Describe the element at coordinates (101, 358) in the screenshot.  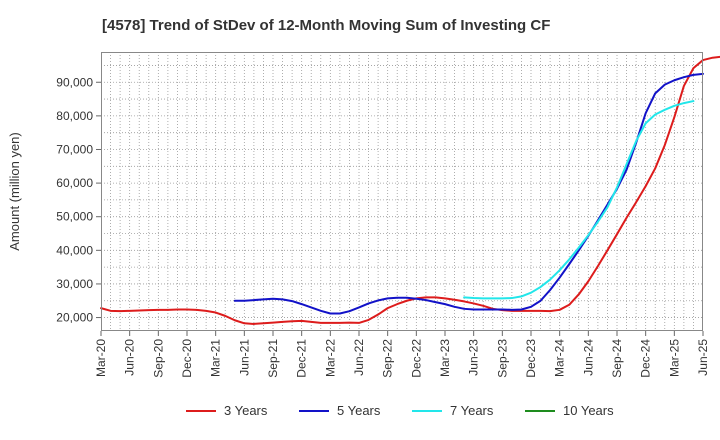
I see `x-tick-label: Mar-20` at that location.